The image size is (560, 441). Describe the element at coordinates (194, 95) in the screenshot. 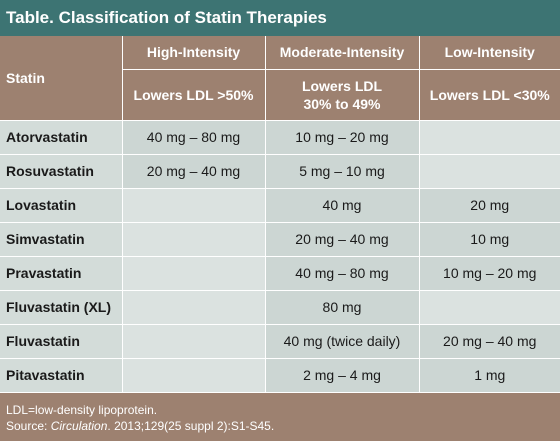

I see `high-intensity-subheader: Lowers LDL >50%` at that location.